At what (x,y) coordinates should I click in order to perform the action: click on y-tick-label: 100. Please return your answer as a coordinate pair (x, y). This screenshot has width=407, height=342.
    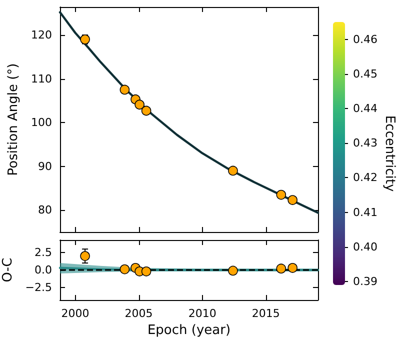
    Looking at the image, I should click on (41, 123).